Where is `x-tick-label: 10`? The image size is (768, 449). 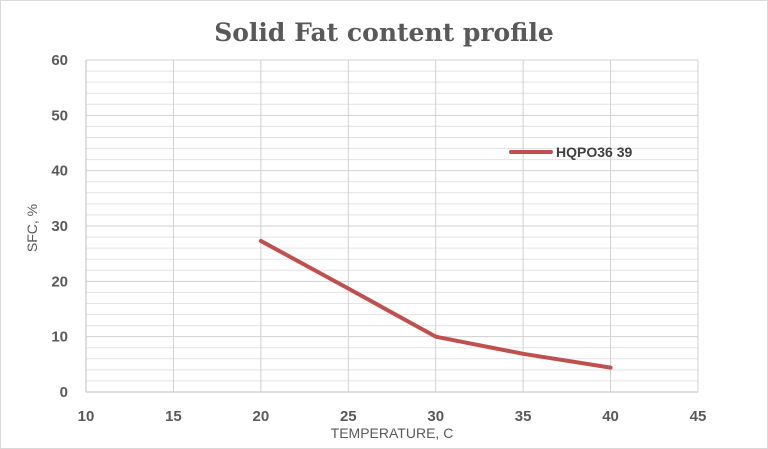 x-tick-label: 10 is located at coordinates (86, 416).